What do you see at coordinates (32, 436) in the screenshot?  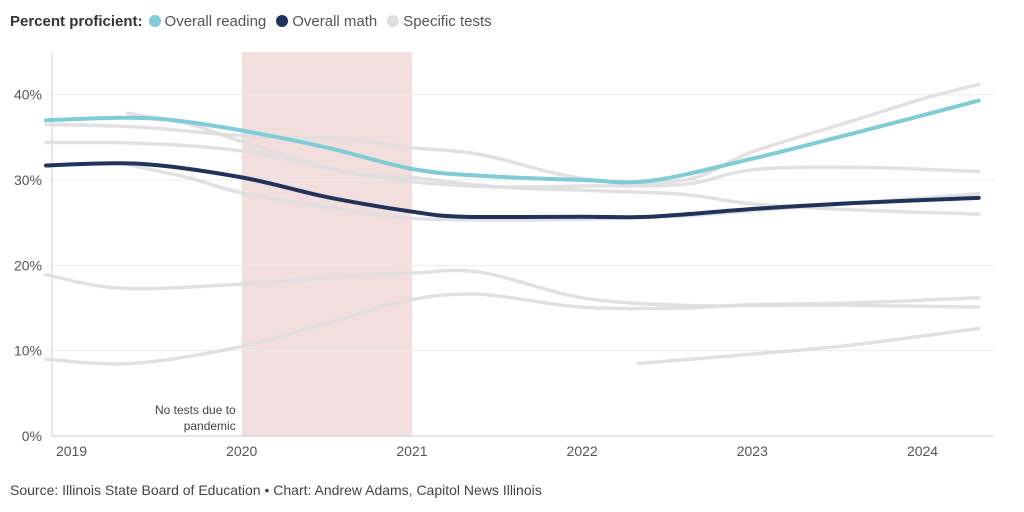 I see `y-tick-label-0: 0%` at bounding box center [32, 436].